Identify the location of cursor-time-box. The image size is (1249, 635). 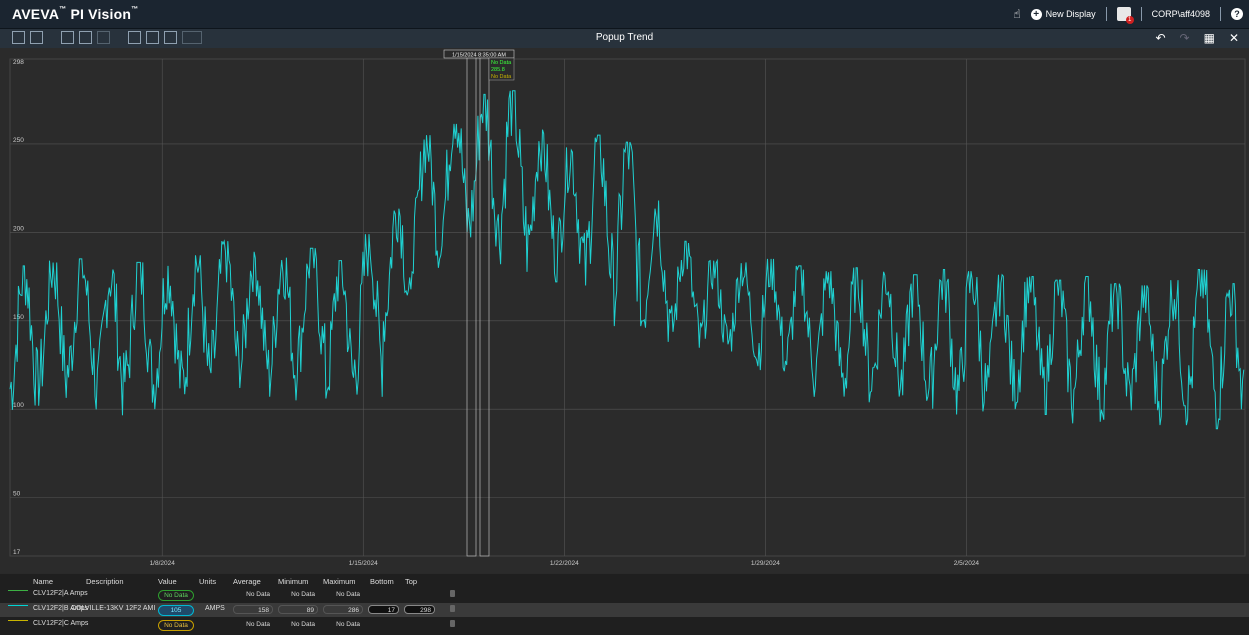
(479, 54).